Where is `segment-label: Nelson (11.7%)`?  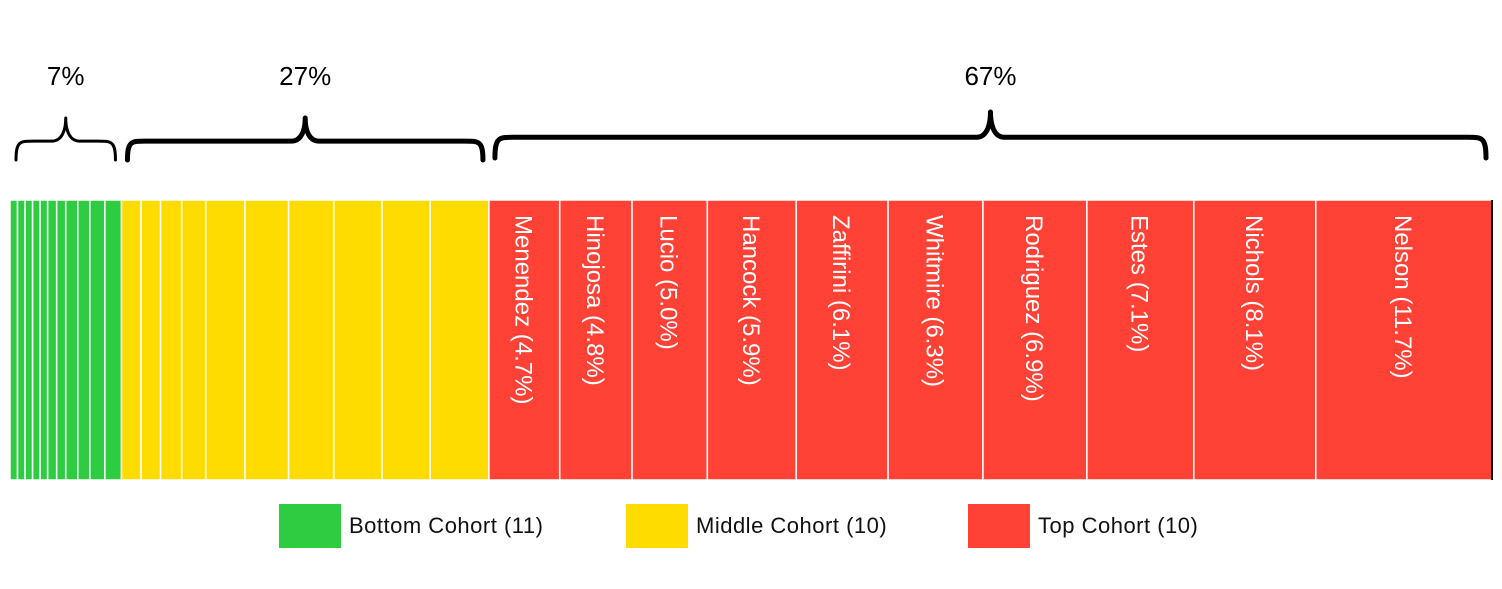 segment-label: Nelson (11.7%) is located at coordinates (1402, 297).